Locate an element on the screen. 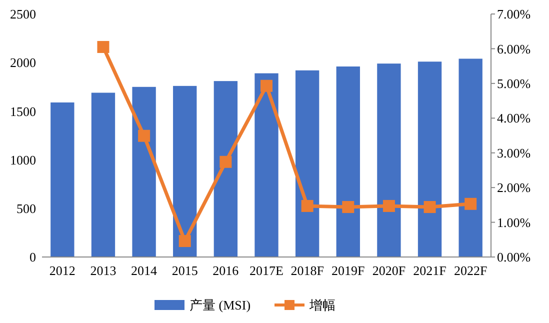 The image size is (549, 323). y-tick-label: 500 is located at coordinates (26, 208).